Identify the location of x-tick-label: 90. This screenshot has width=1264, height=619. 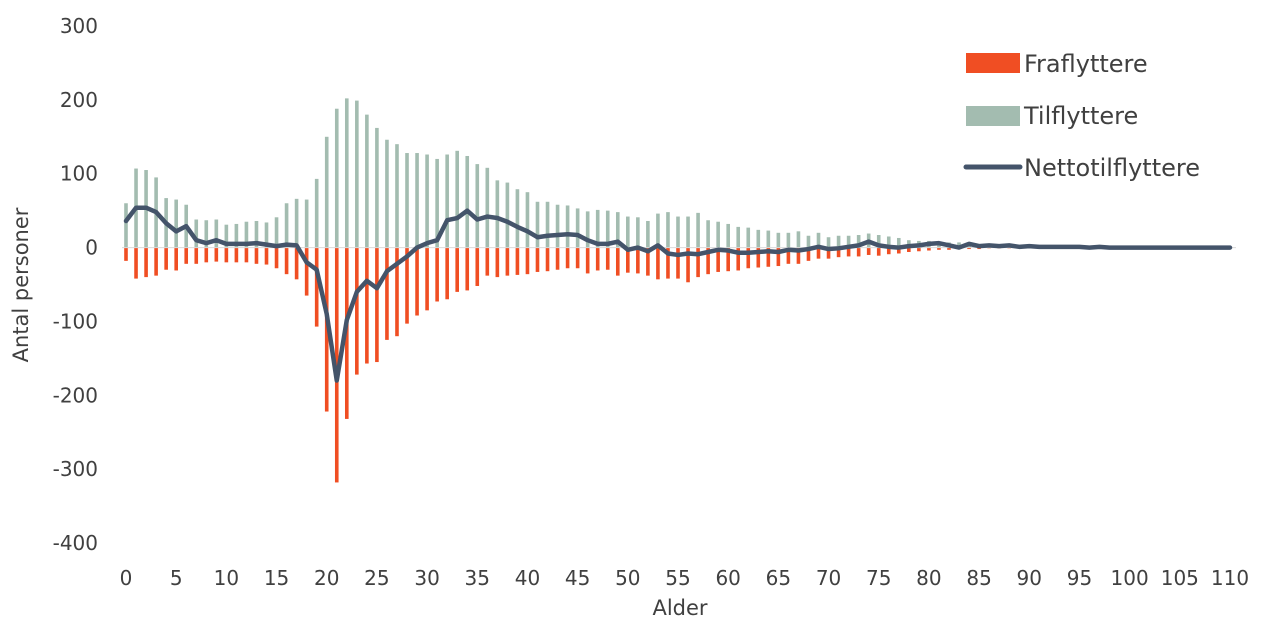
(1029, 578).